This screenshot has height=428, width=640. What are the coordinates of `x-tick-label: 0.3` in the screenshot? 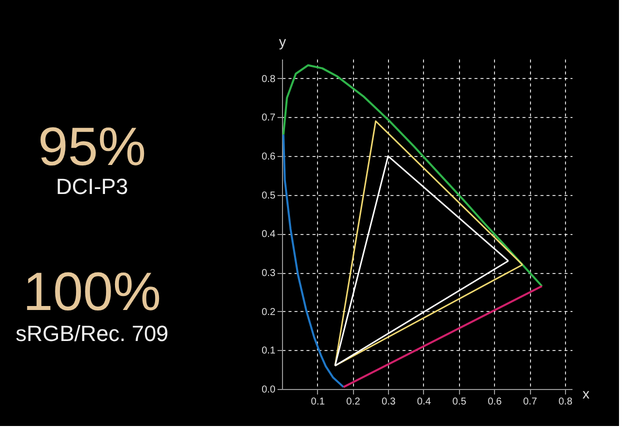 It's located at (389, 402).